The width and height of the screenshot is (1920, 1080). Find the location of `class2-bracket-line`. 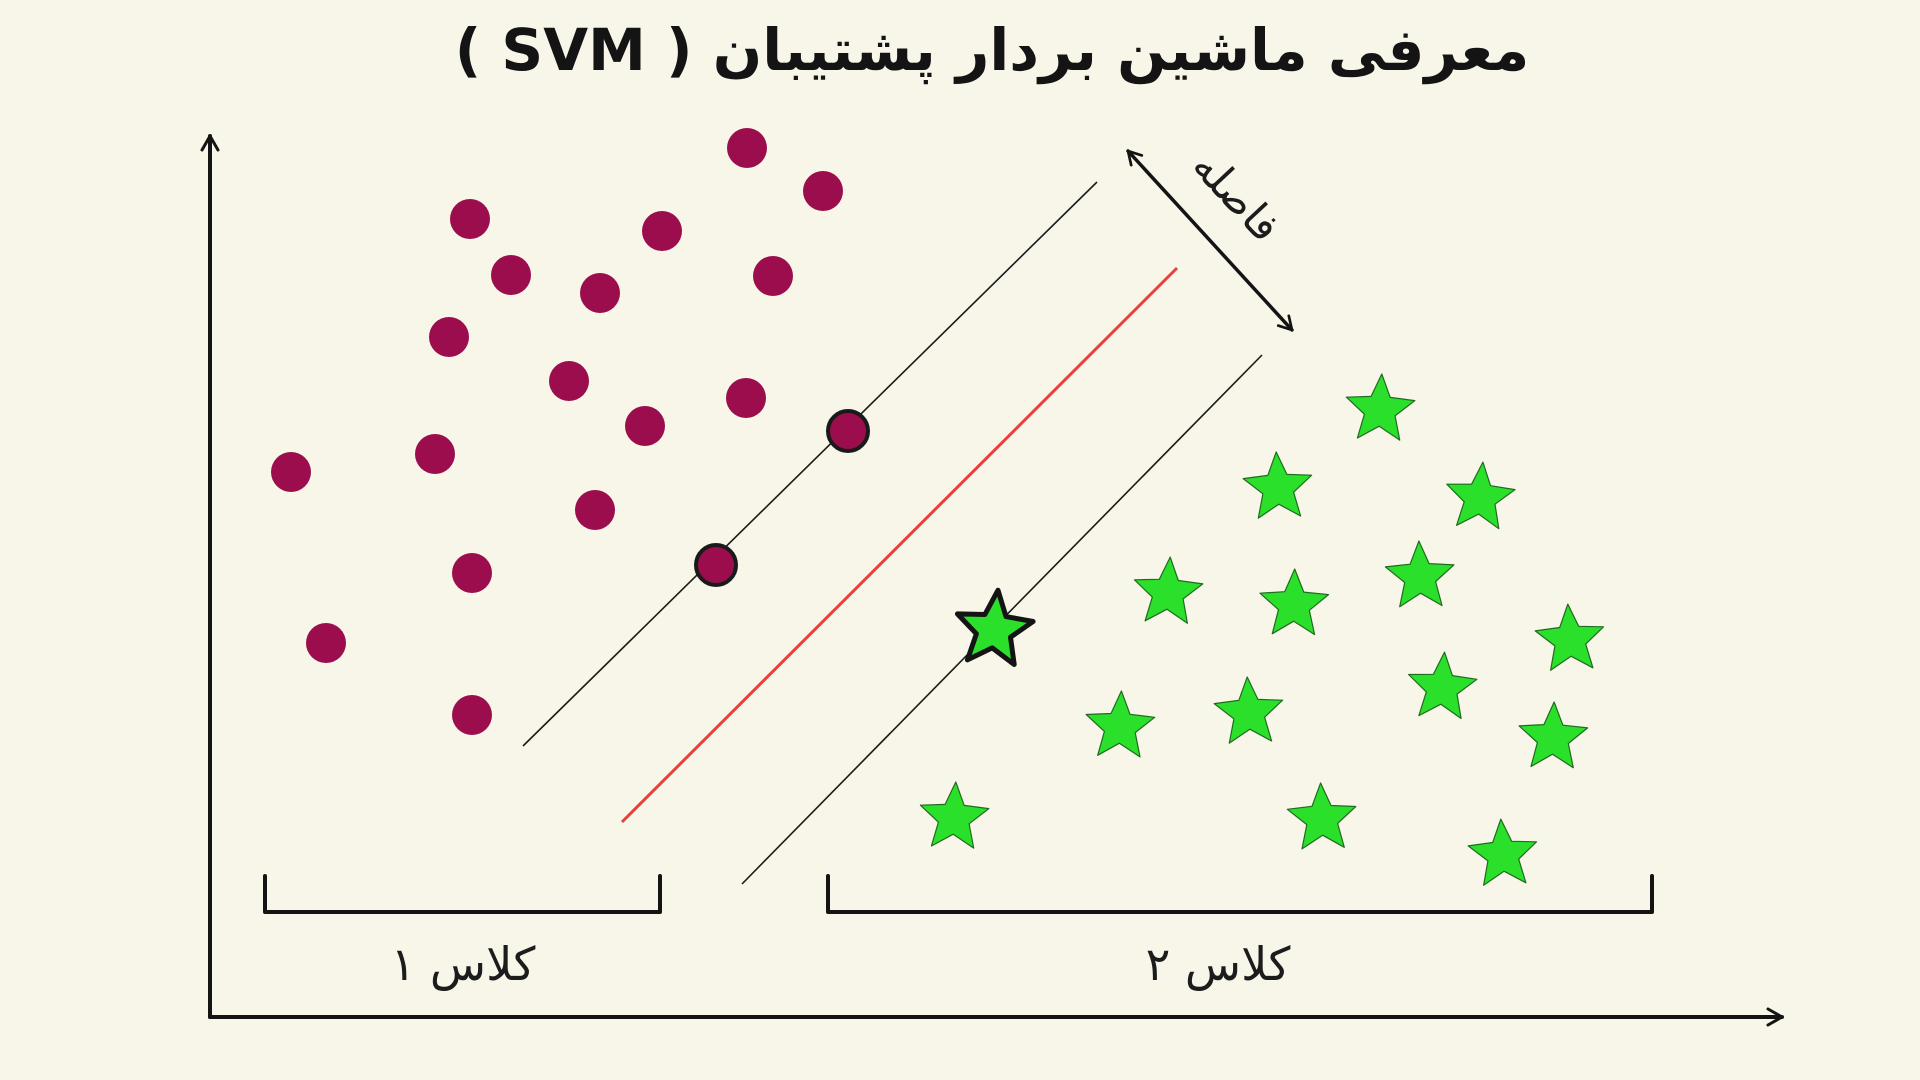

class2-bracket-line is located at coordinates (1240, 894).